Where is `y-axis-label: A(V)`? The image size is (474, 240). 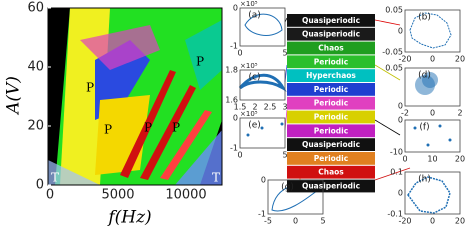 y-axis-label: A(V) is located at coordinates (14, 96).